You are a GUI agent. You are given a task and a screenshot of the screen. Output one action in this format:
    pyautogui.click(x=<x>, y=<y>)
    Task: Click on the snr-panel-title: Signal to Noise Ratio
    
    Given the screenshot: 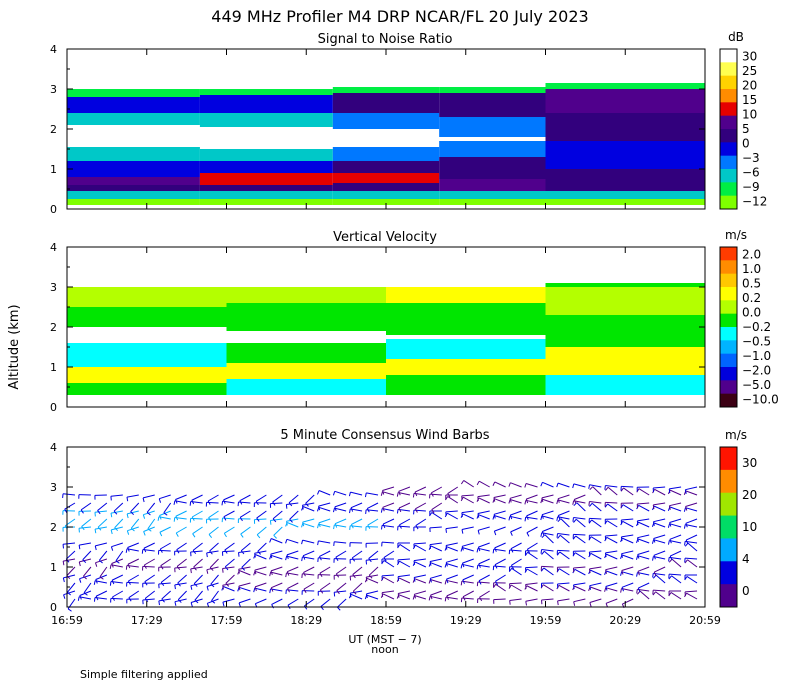 What is the action you would take?
    pyautogui.click(x=385, y=39)
    